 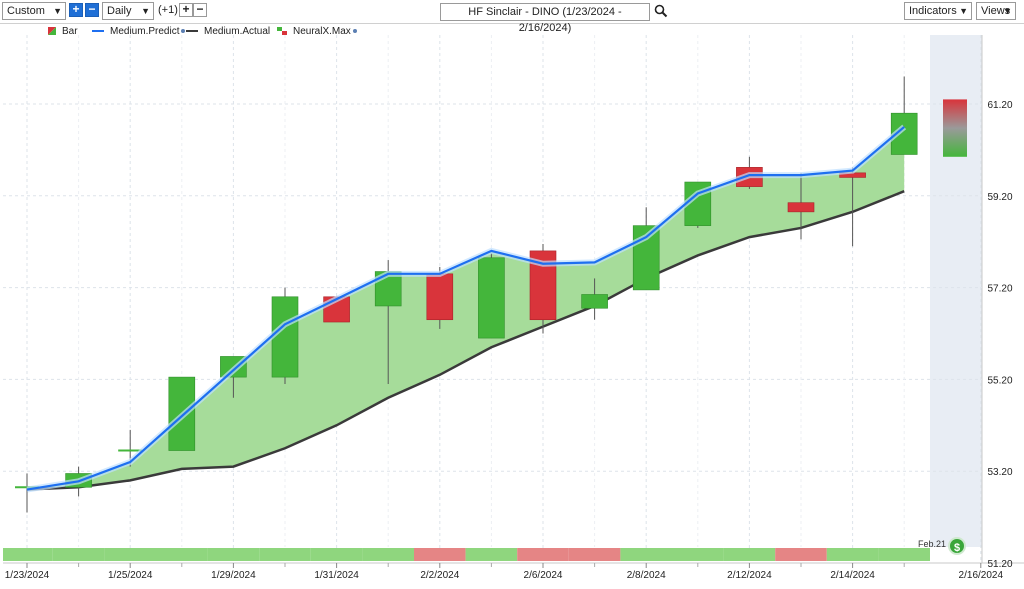 I want to click on period-select: Custom ▼, so click(x=34, y=11).